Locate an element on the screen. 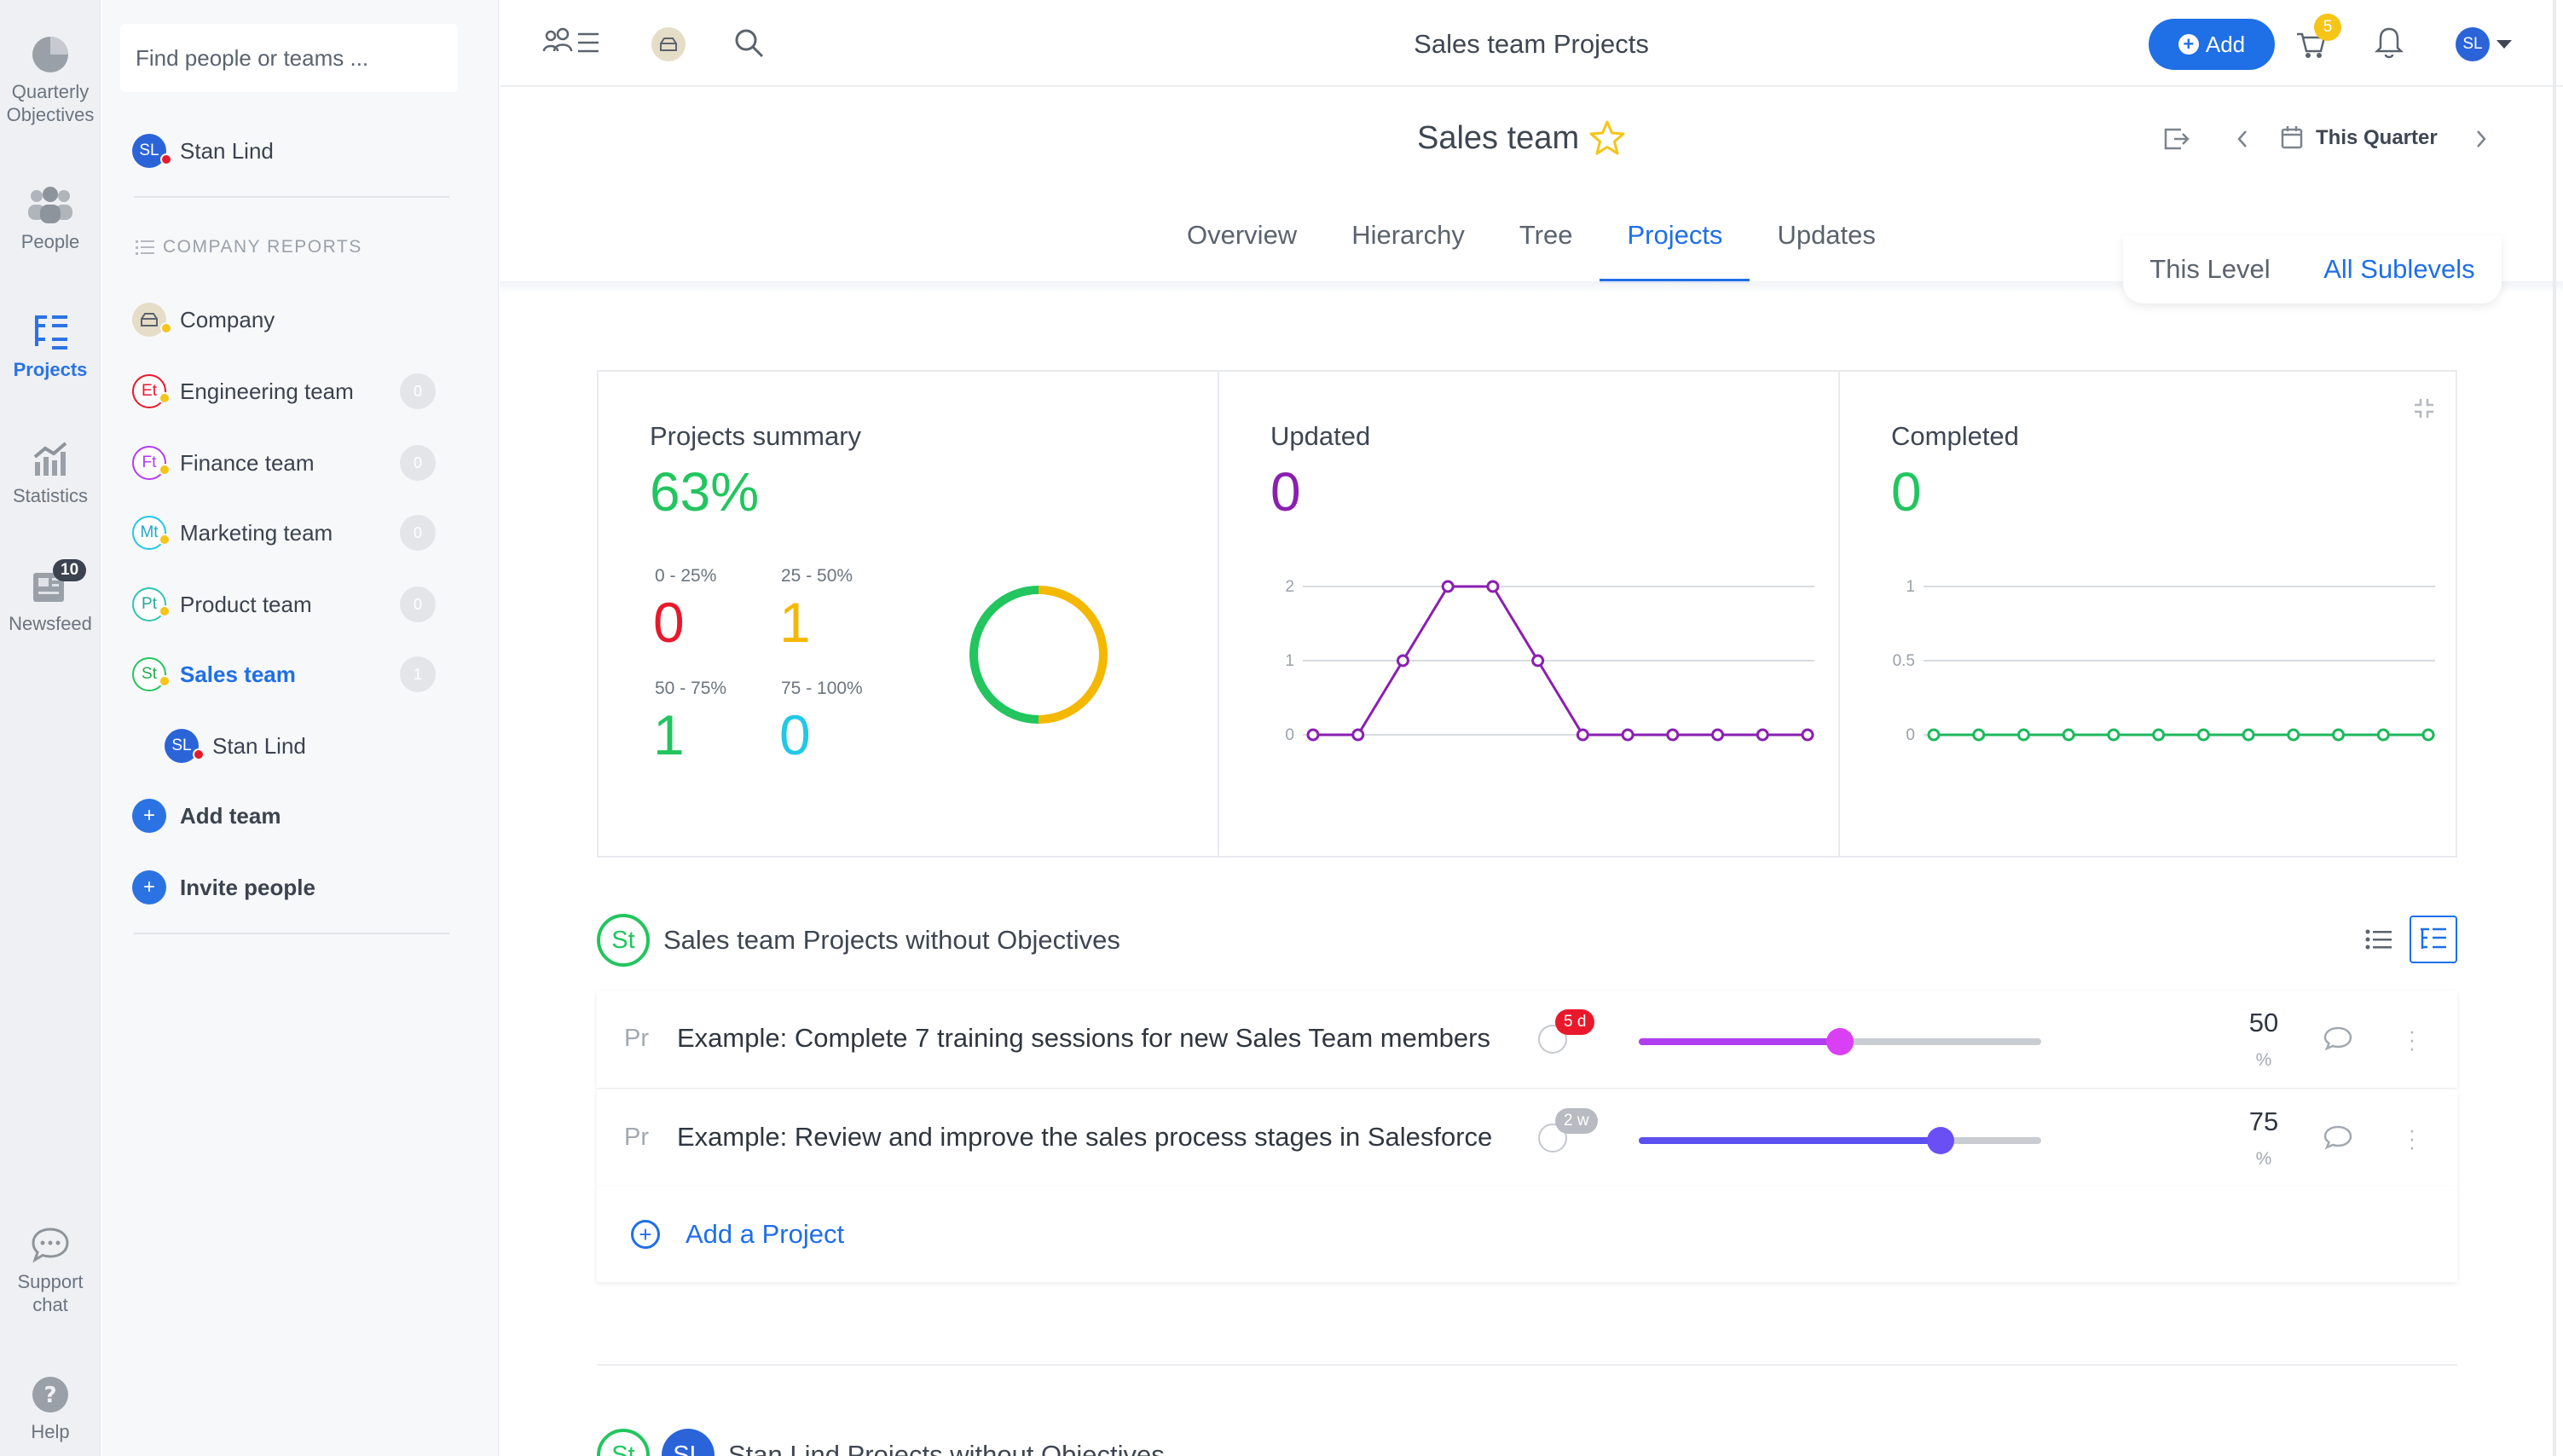  project-prefix: Pr is located at coordinates (636, 1038).